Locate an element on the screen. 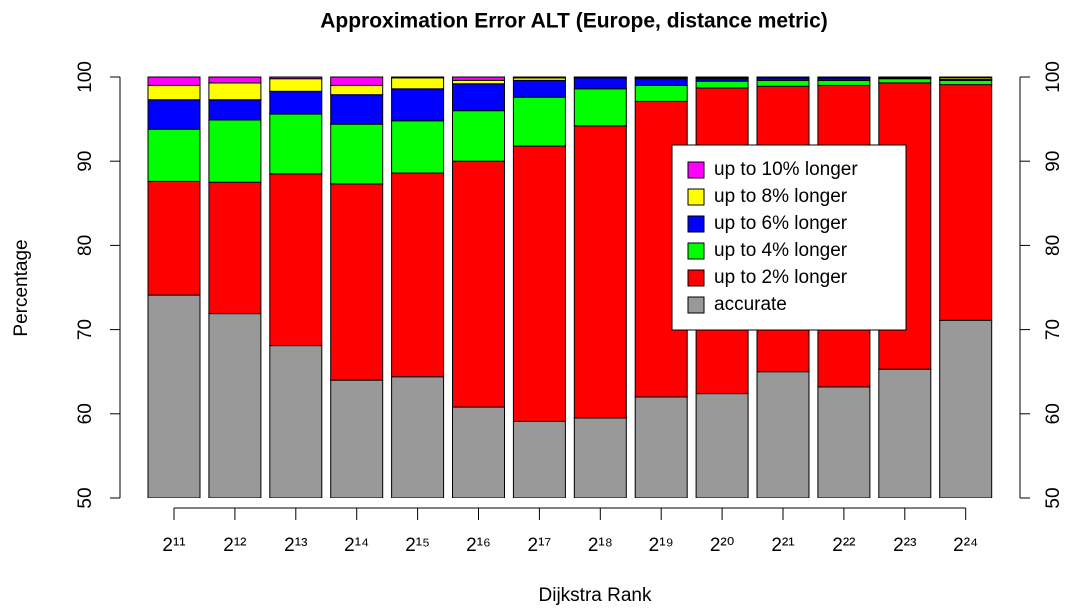 The height and width of the screenshot is (609, 1077). y-tick-label: 70 is located at coordinates (85, 329).